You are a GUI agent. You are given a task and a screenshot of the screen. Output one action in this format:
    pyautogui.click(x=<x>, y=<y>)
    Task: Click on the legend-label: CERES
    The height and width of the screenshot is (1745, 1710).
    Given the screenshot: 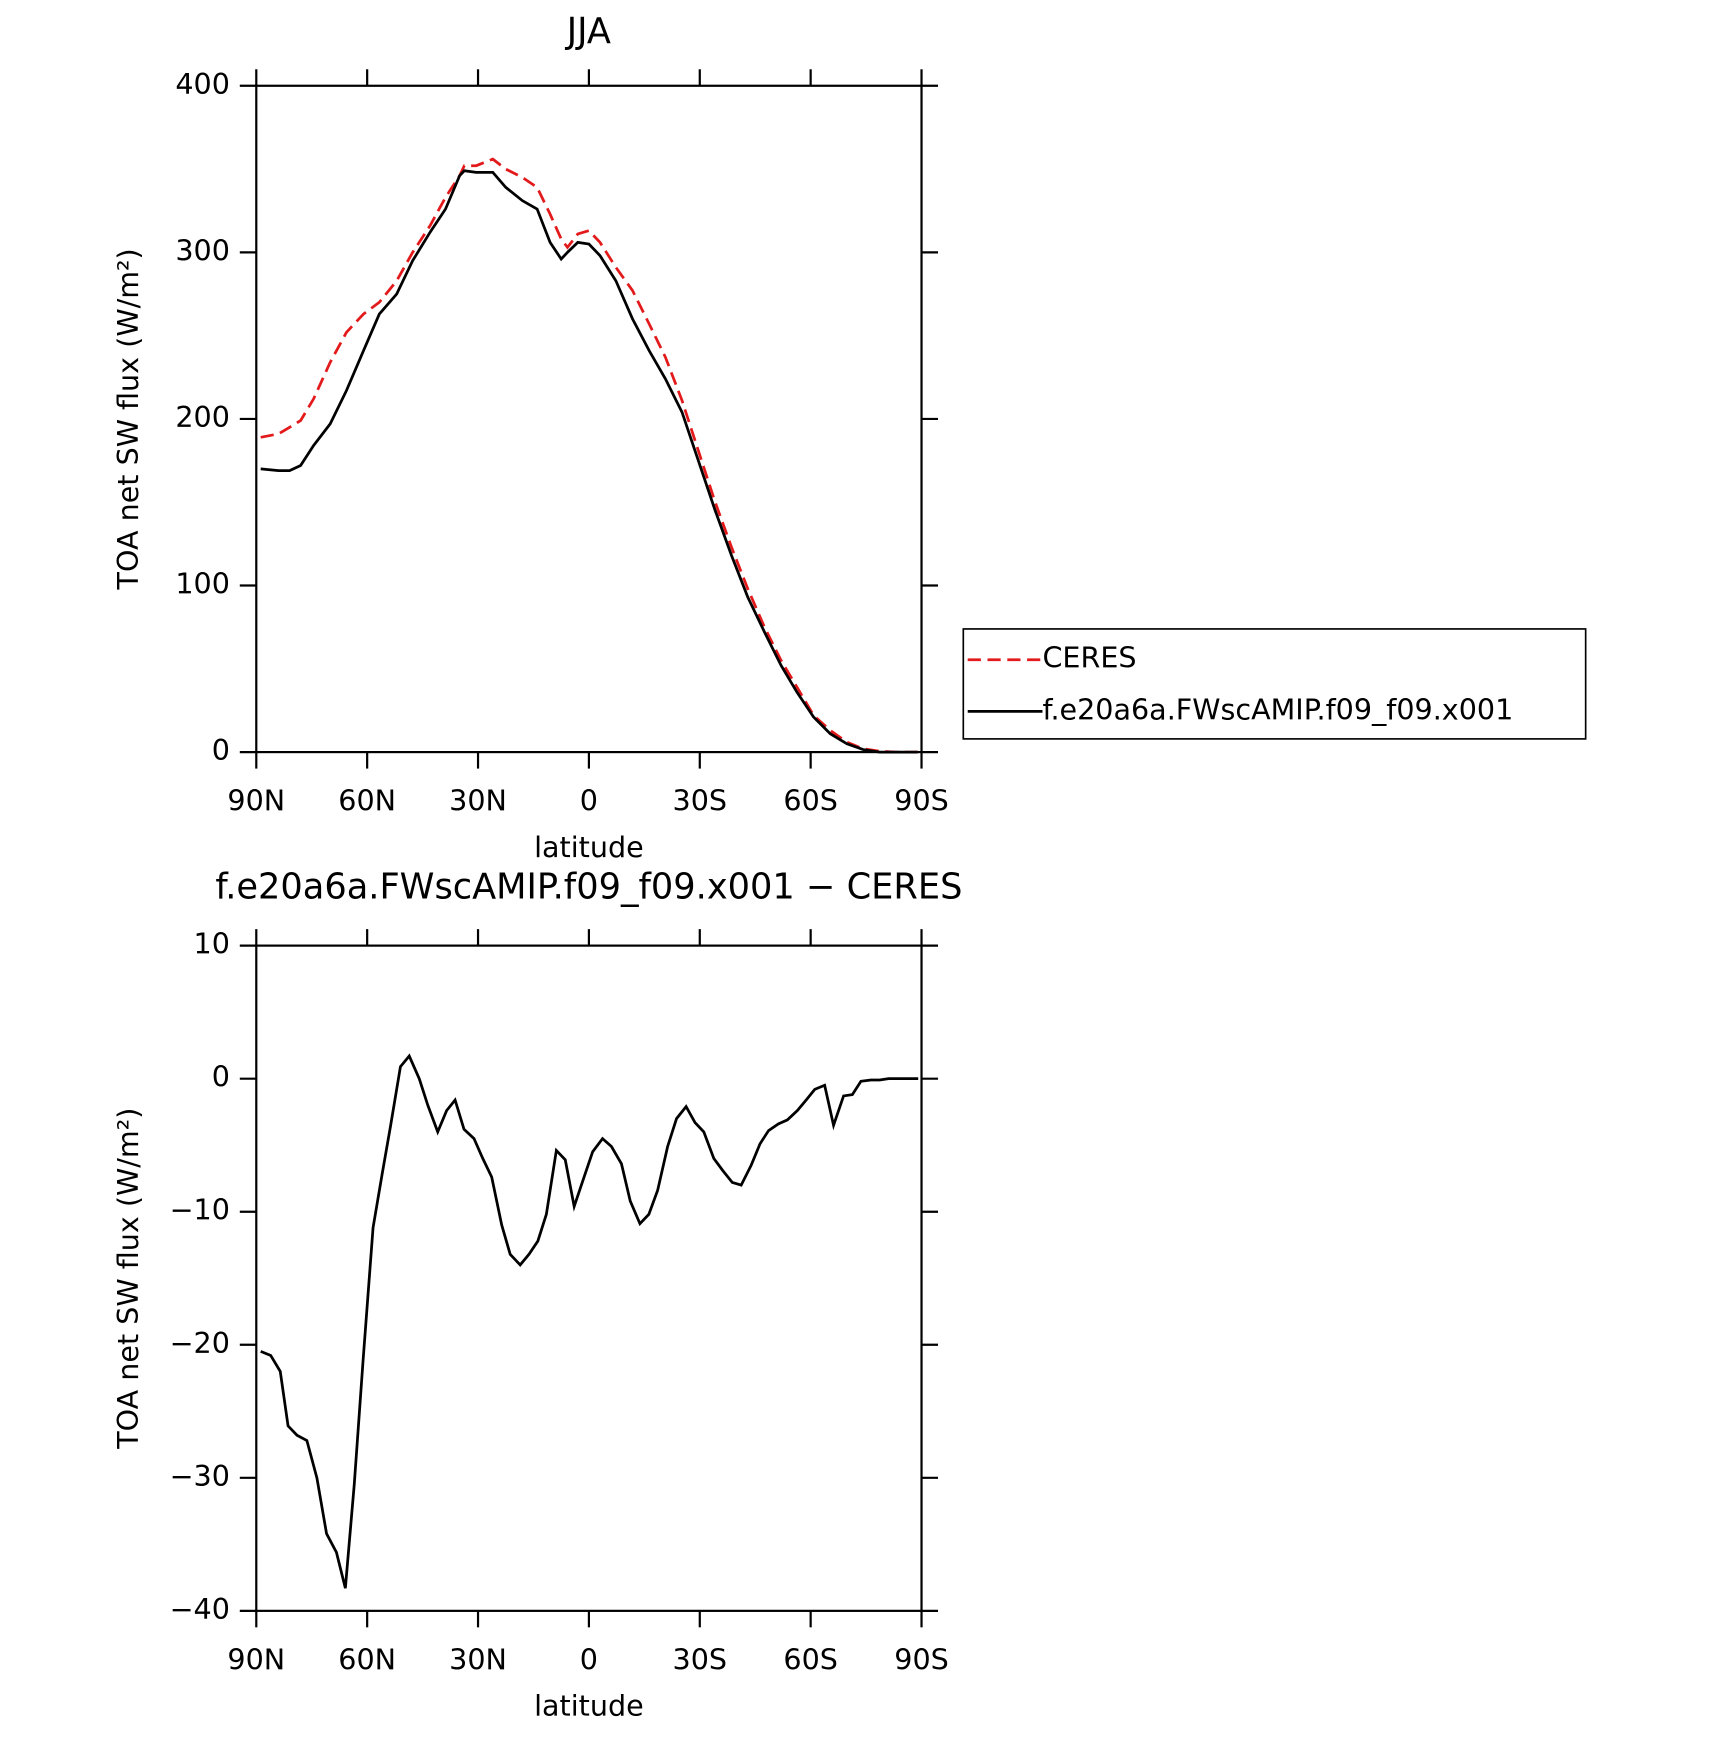 What is the action you would take?
    pyautogui.click(x=1089, y=658)
    